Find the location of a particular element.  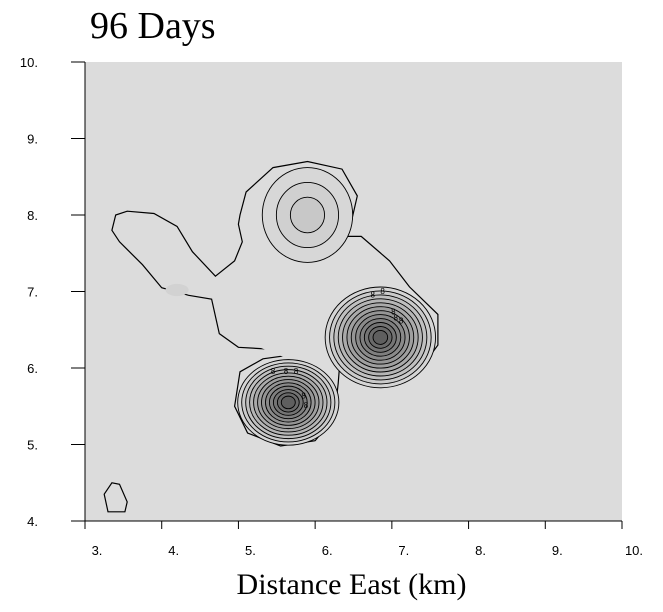

chart-title: 96 Days is located at coordinates (153, 26).